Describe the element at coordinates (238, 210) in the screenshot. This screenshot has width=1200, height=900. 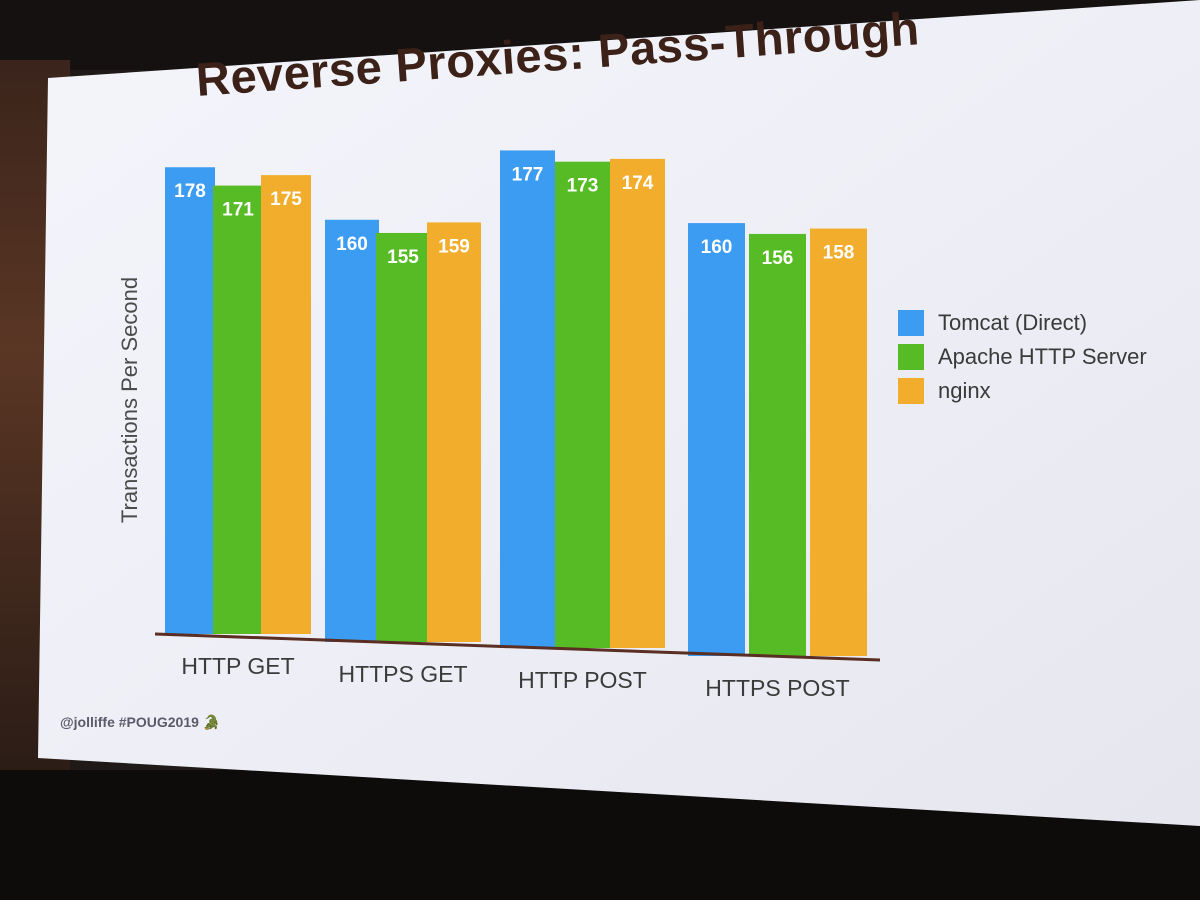
I see `data-label: 171` at that location.